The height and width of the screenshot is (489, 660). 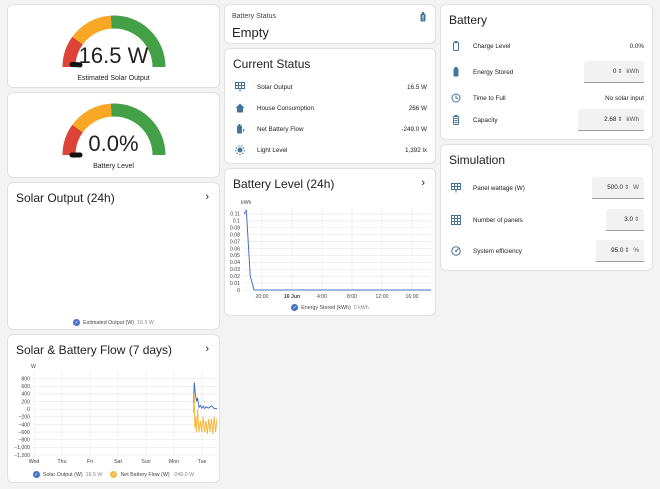 What do you see at coordinates (113, 135) in the screenshot?
I see `battery-level-gauge-card: 0.0% Battery Level` at bounding box center [113, 135].